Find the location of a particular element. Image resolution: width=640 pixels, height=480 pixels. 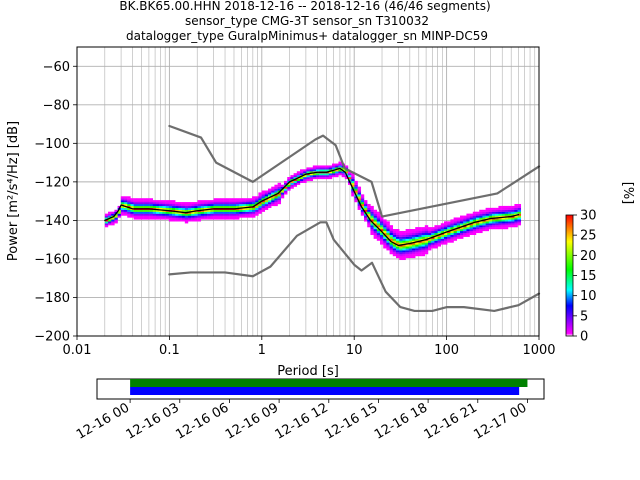

coverage-tick-label: 12-16 00 is located at coordinates (103, 421).